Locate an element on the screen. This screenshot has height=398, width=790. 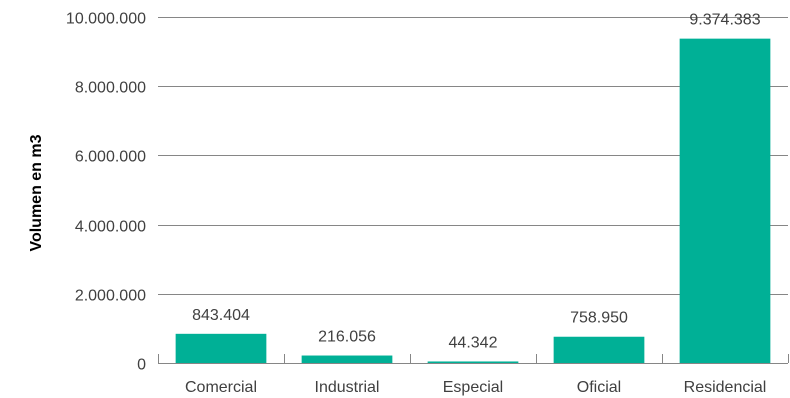
y-tick-label: 6.000.000 is located at coordinates (110, 157).